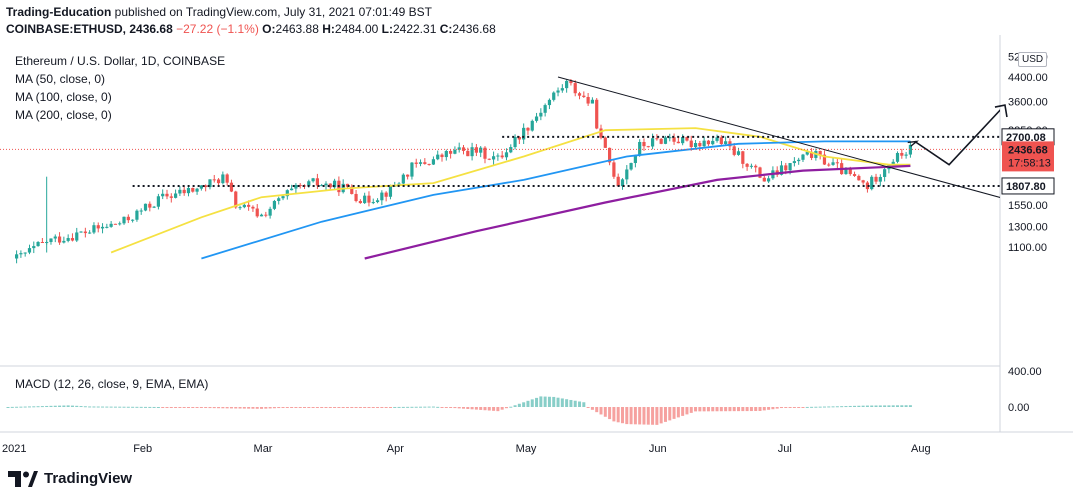  What do you see at coordinates (1028, 78) in the screenshot?
I see `price-tick-label: 4400.00` at bounding box center [1028, 78].